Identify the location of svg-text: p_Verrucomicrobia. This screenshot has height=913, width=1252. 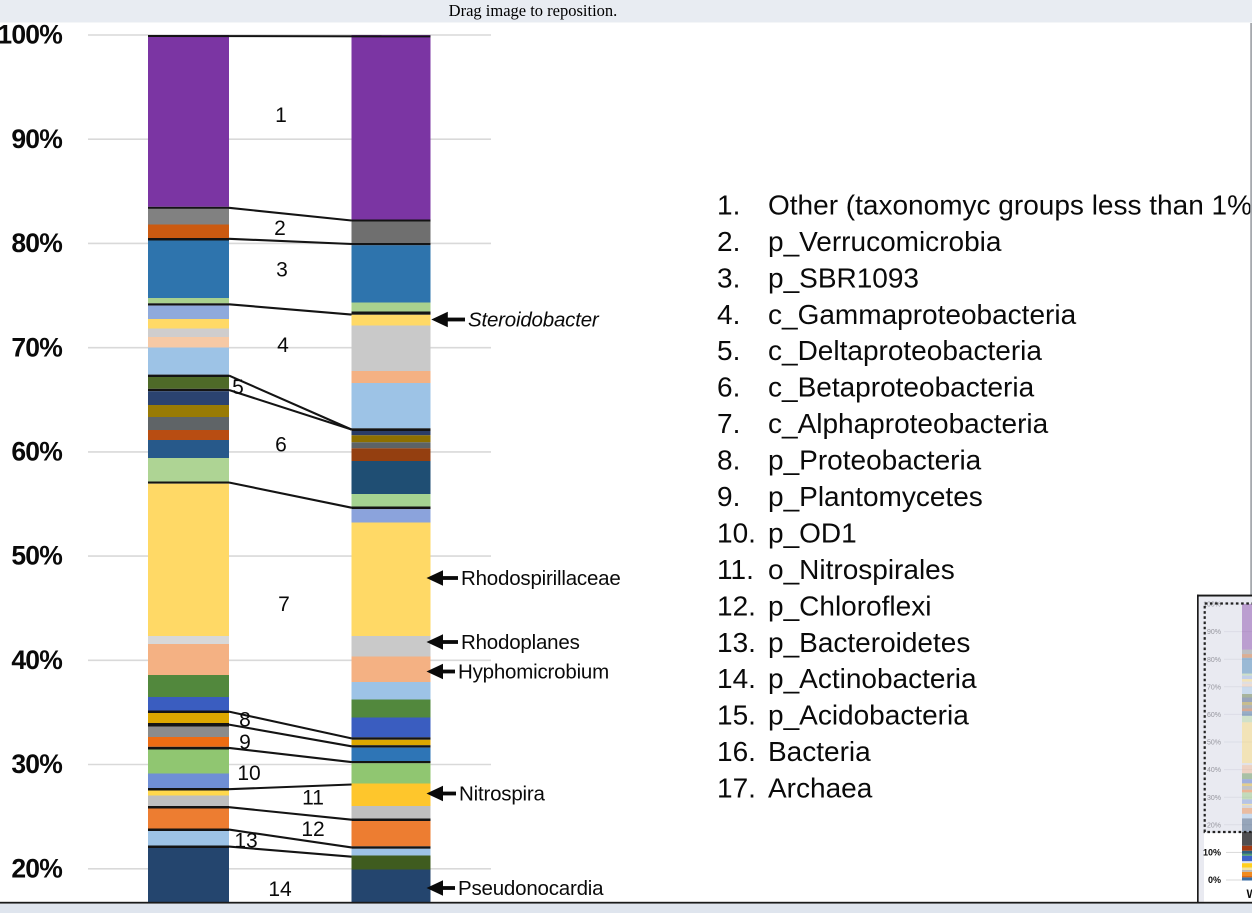
(885, 241).